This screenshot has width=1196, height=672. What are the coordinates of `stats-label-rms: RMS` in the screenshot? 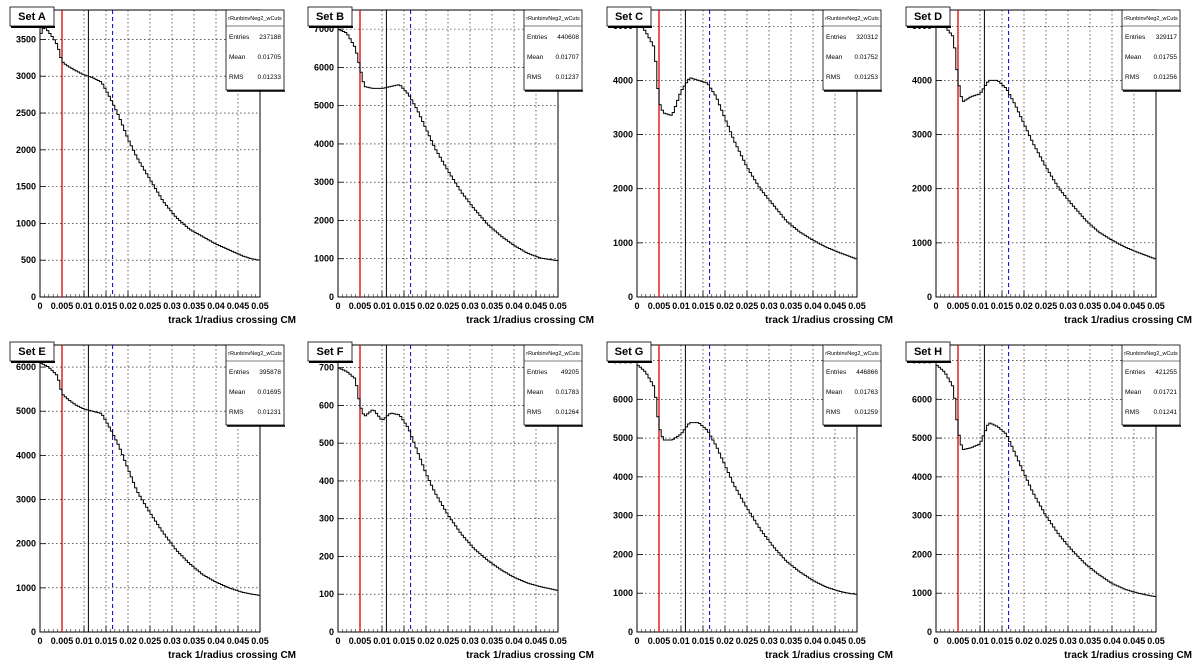 It's located at (1132, 77).